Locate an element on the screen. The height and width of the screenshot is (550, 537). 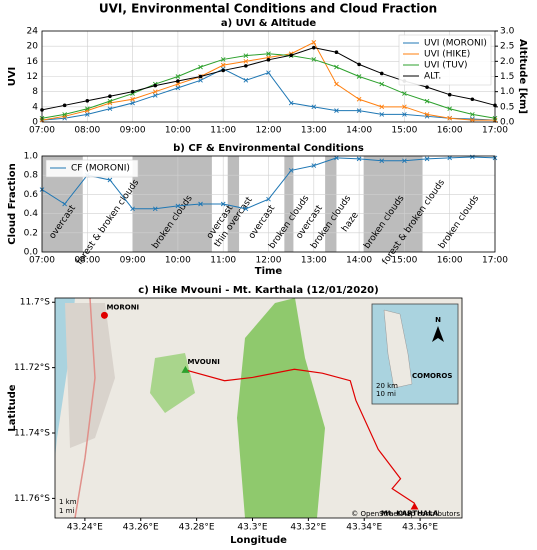
plot-frame is located at coordinates (268, 76).